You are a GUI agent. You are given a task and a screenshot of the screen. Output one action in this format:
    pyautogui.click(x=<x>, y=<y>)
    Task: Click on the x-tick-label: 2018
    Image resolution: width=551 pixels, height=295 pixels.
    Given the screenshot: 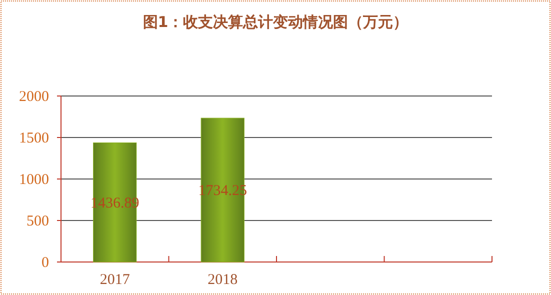 What is the action you would take?
    pyautogui.click(x=223, y=280)
    